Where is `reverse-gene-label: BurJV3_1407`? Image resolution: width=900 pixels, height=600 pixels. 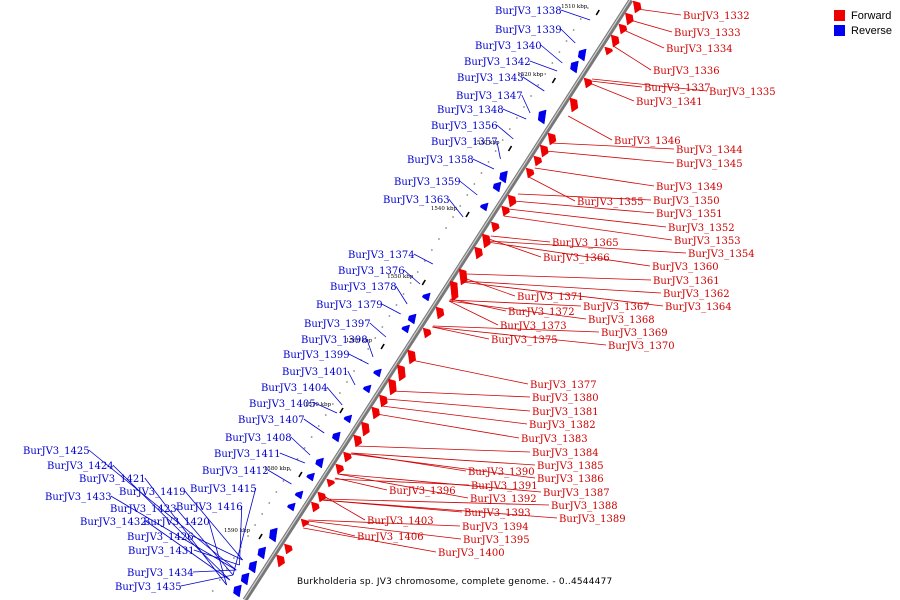 reverse-gene-label: BurJV3_1407 is located at coordinates (271, 420).